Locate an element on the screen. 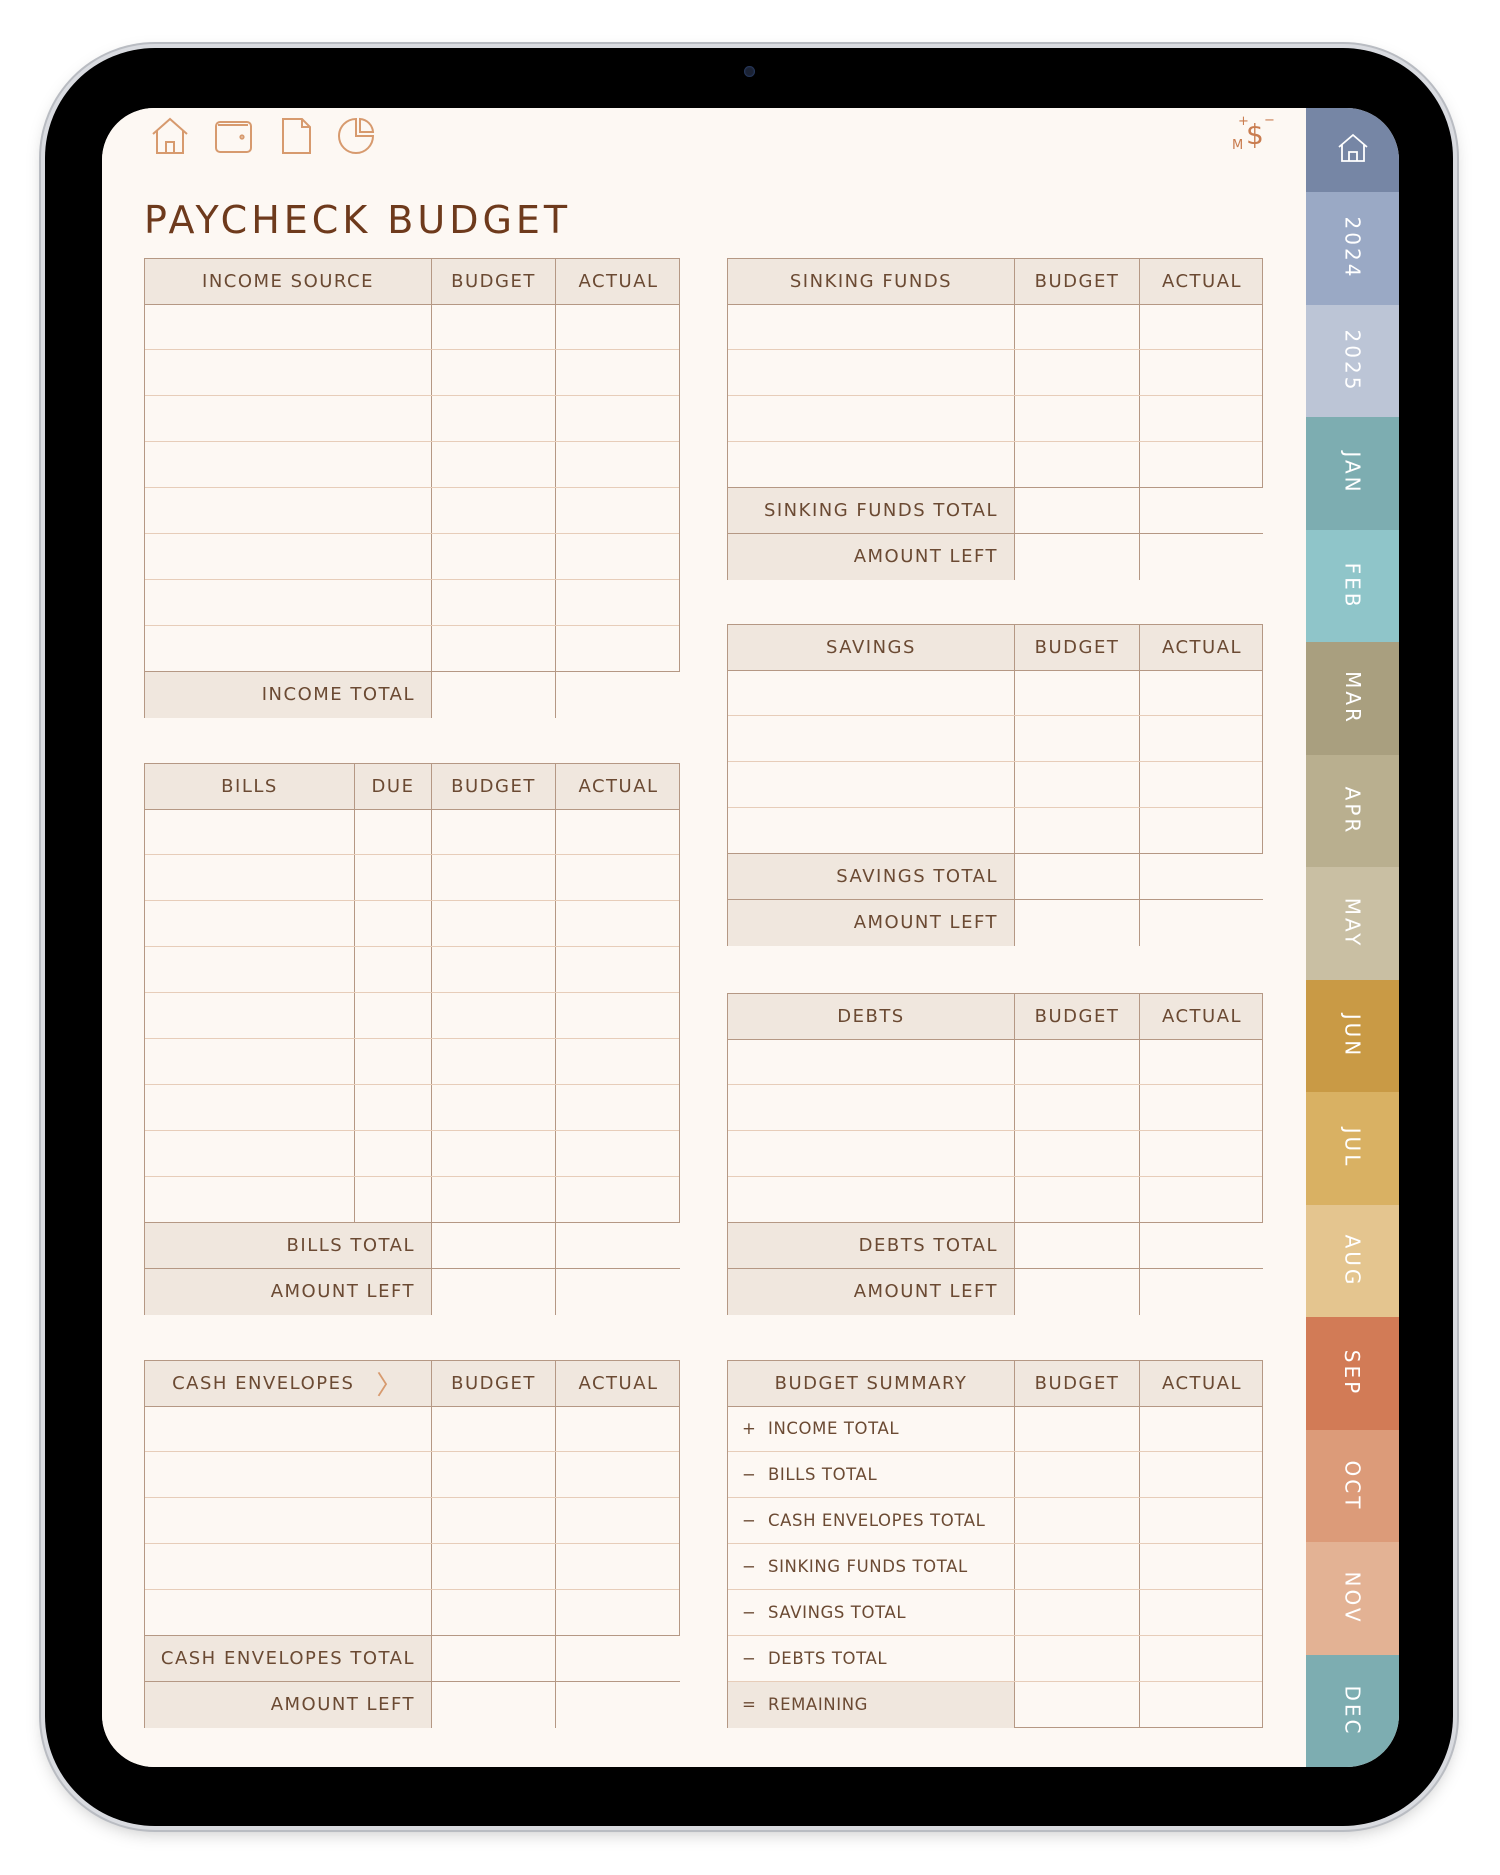 The image size is (1500, 1875). tab-mar: MAR is located at coordinates (1352, 698).